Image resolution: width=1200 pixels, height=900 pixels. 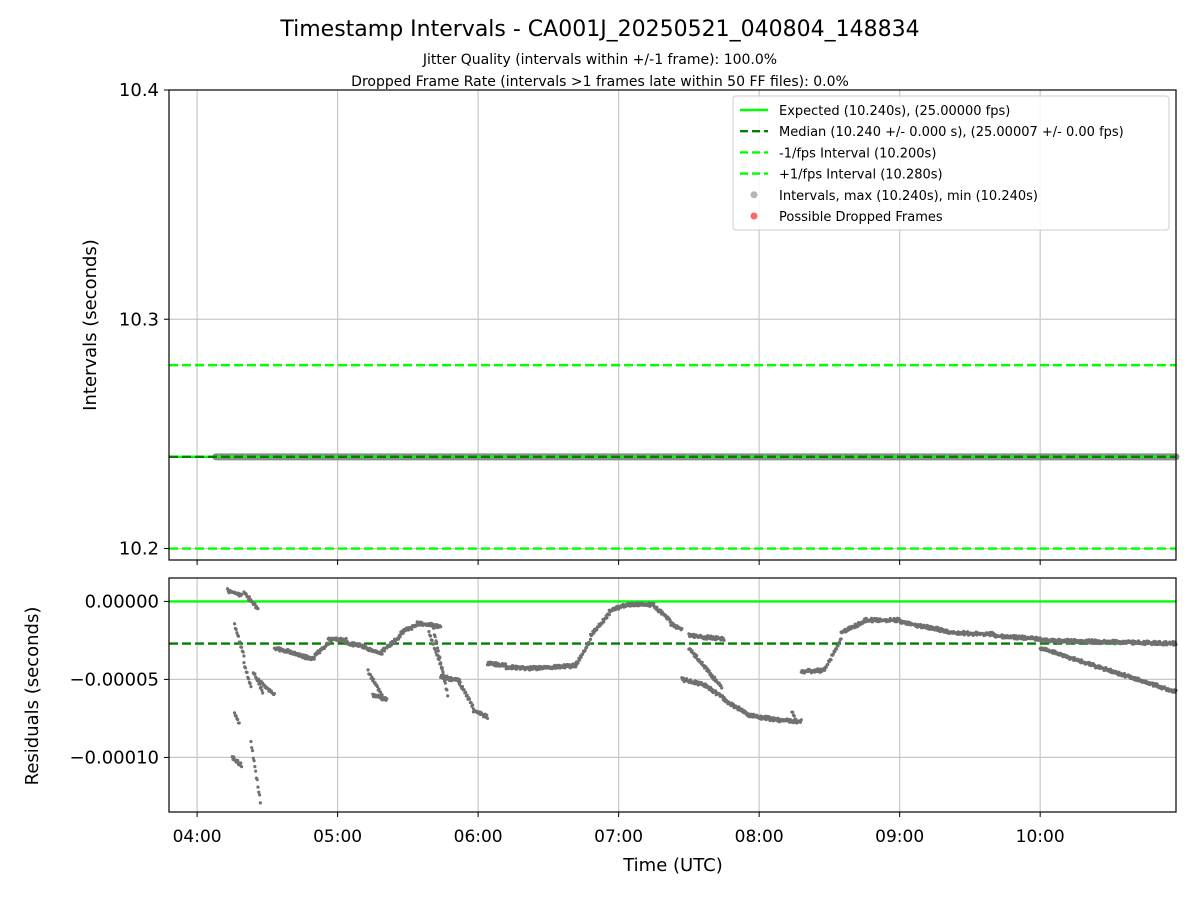 I want to click on legend-label: Intervals, max (10.240s), min (10.240s), so click(x=908, y=196).